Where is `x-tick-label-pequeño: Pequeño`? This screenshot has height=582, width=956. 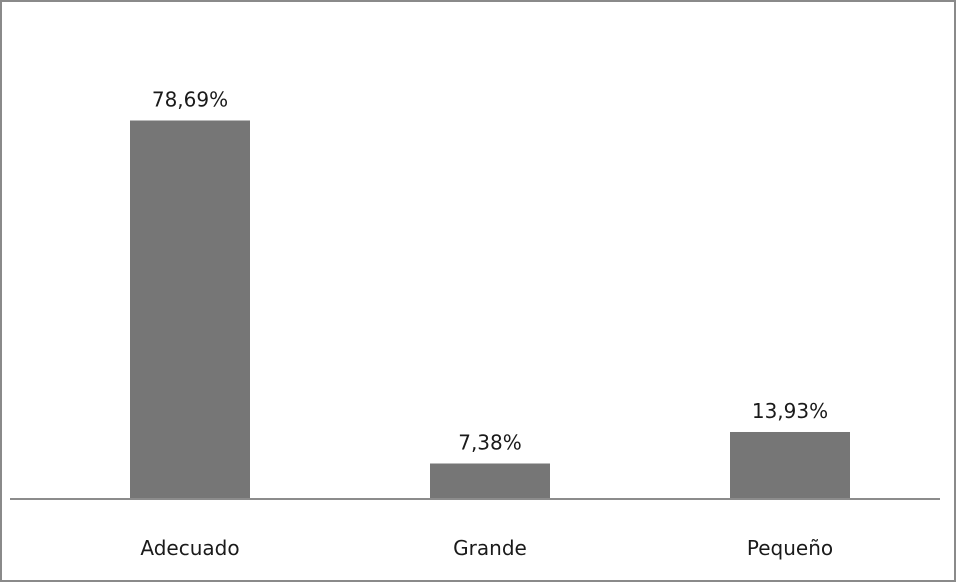
x-tick-label-pequeño: Pequeño is located at coordinates (790, 548).